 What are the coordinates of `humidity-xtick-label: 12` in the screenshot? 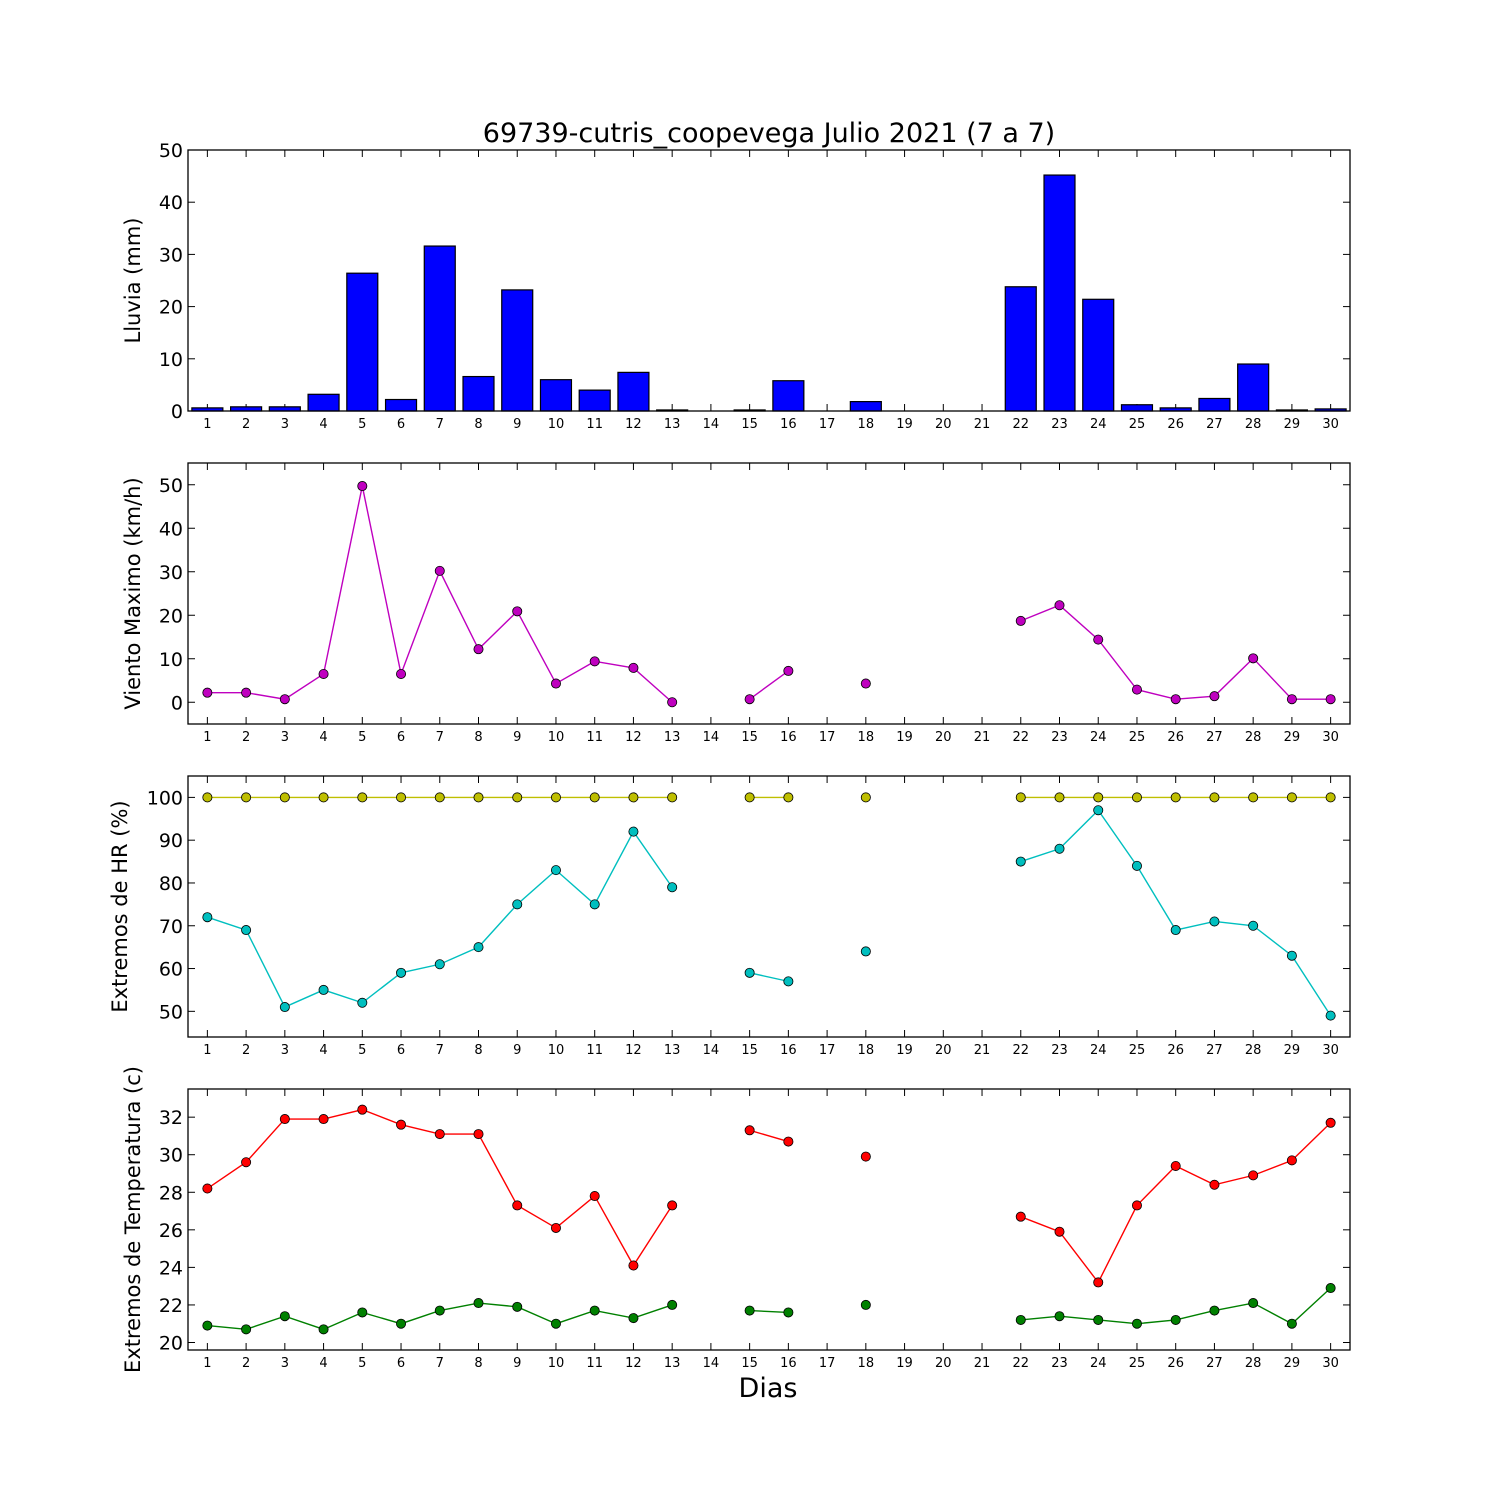 It's located at (633, 1050).